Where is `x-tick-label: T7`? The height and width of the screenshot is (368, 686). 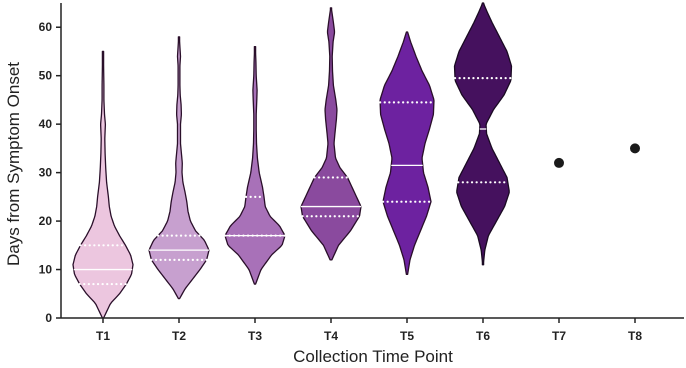 x-tick-label: T7 is located at coordinates (559, 336).